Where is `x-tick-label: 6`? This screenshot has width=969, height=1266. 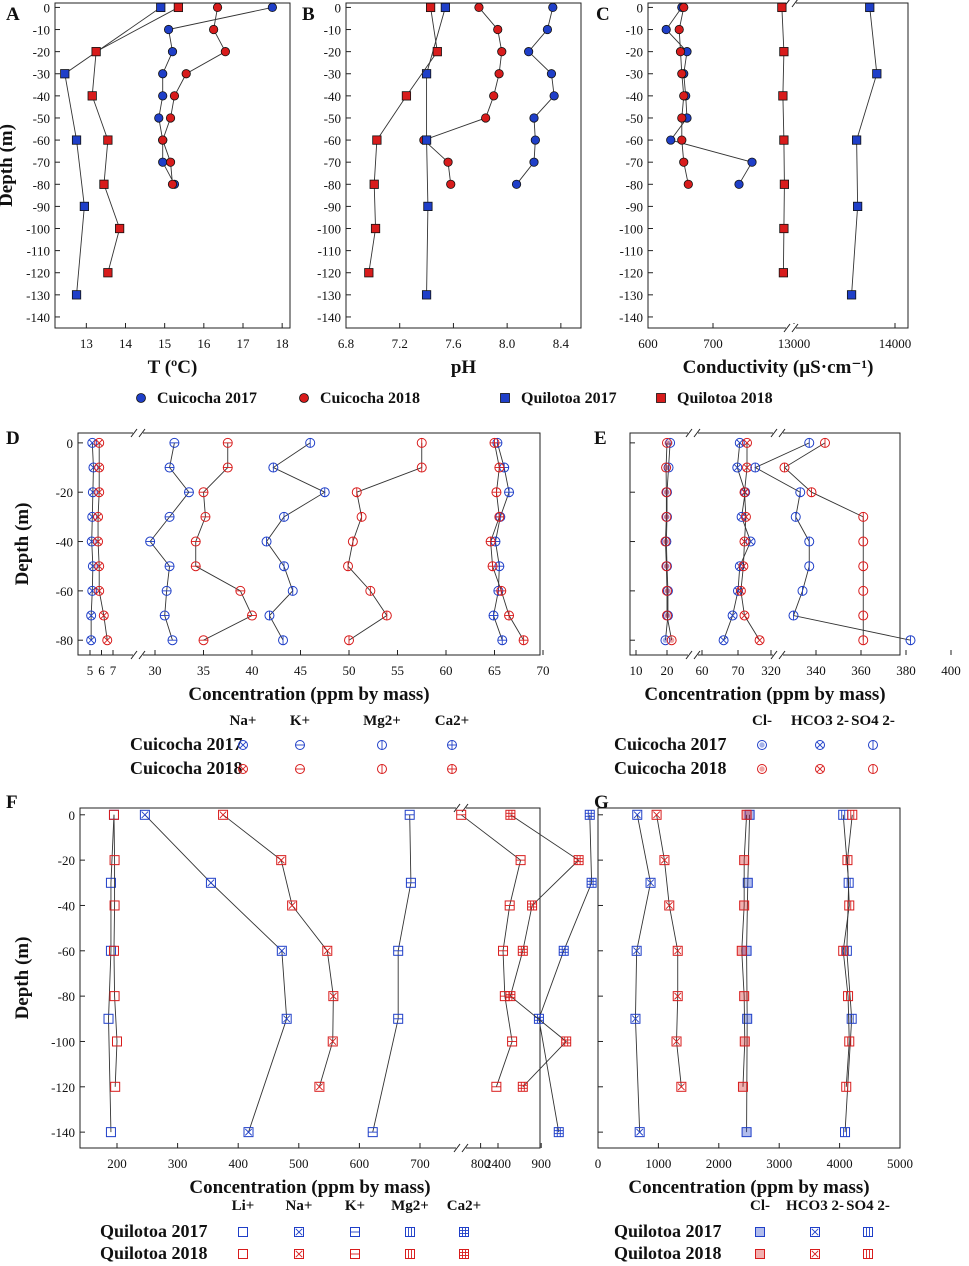 x-tick-label: 6 is located at coordinates (101, 670).